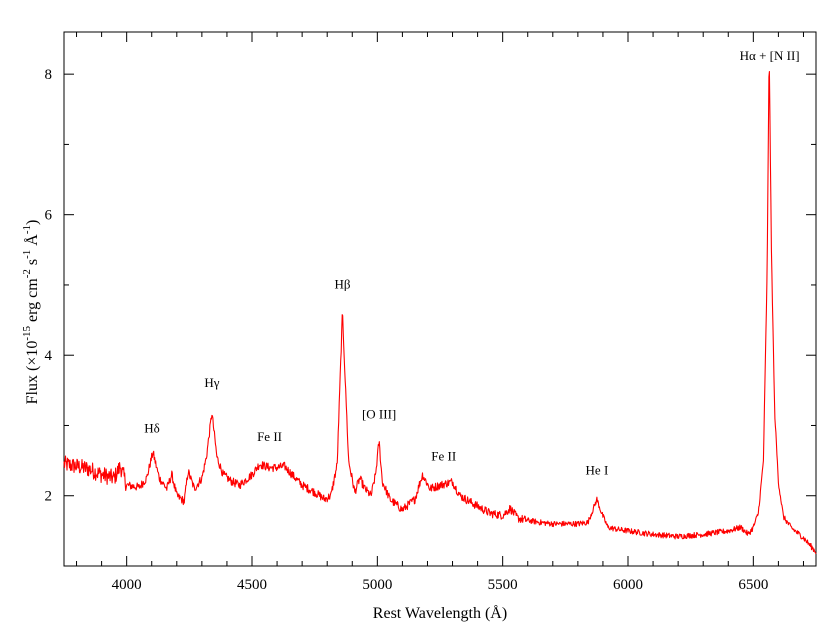 The image size is (830, 642). Describe the element at coordinates (49, 497) in the screenshot. I see `y-tick-label: 2` at that location.